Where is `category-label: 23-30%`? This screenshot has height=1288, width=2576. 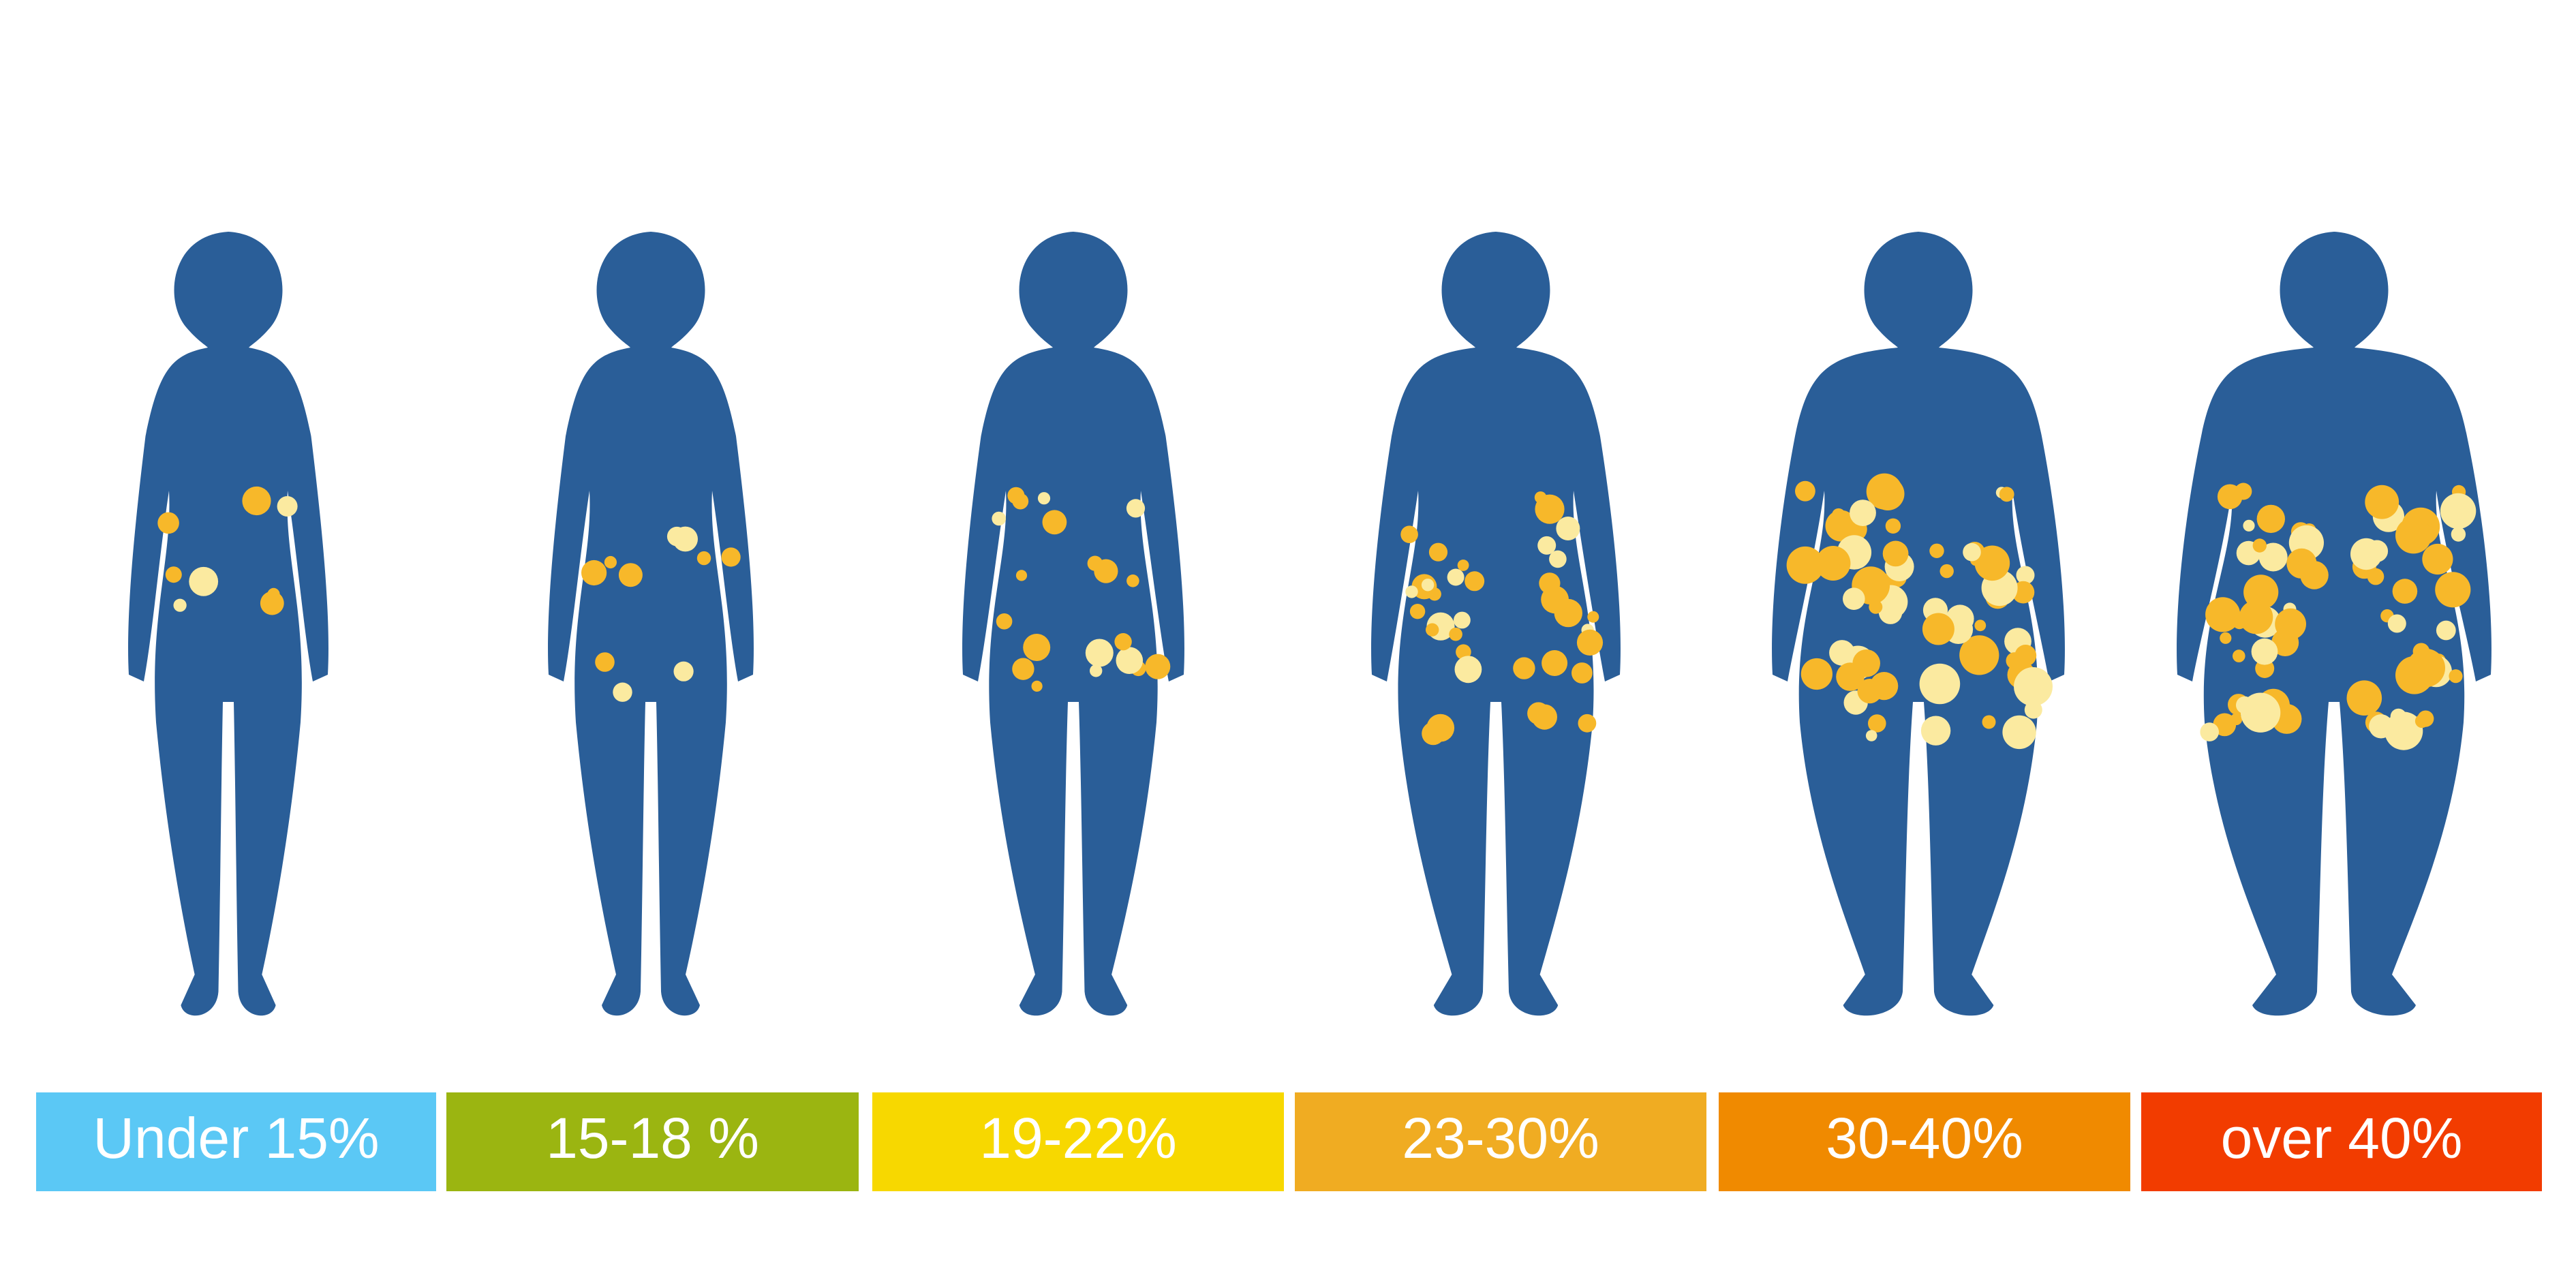
category-label: 23-30% is located at coordinates (1500, 1138).